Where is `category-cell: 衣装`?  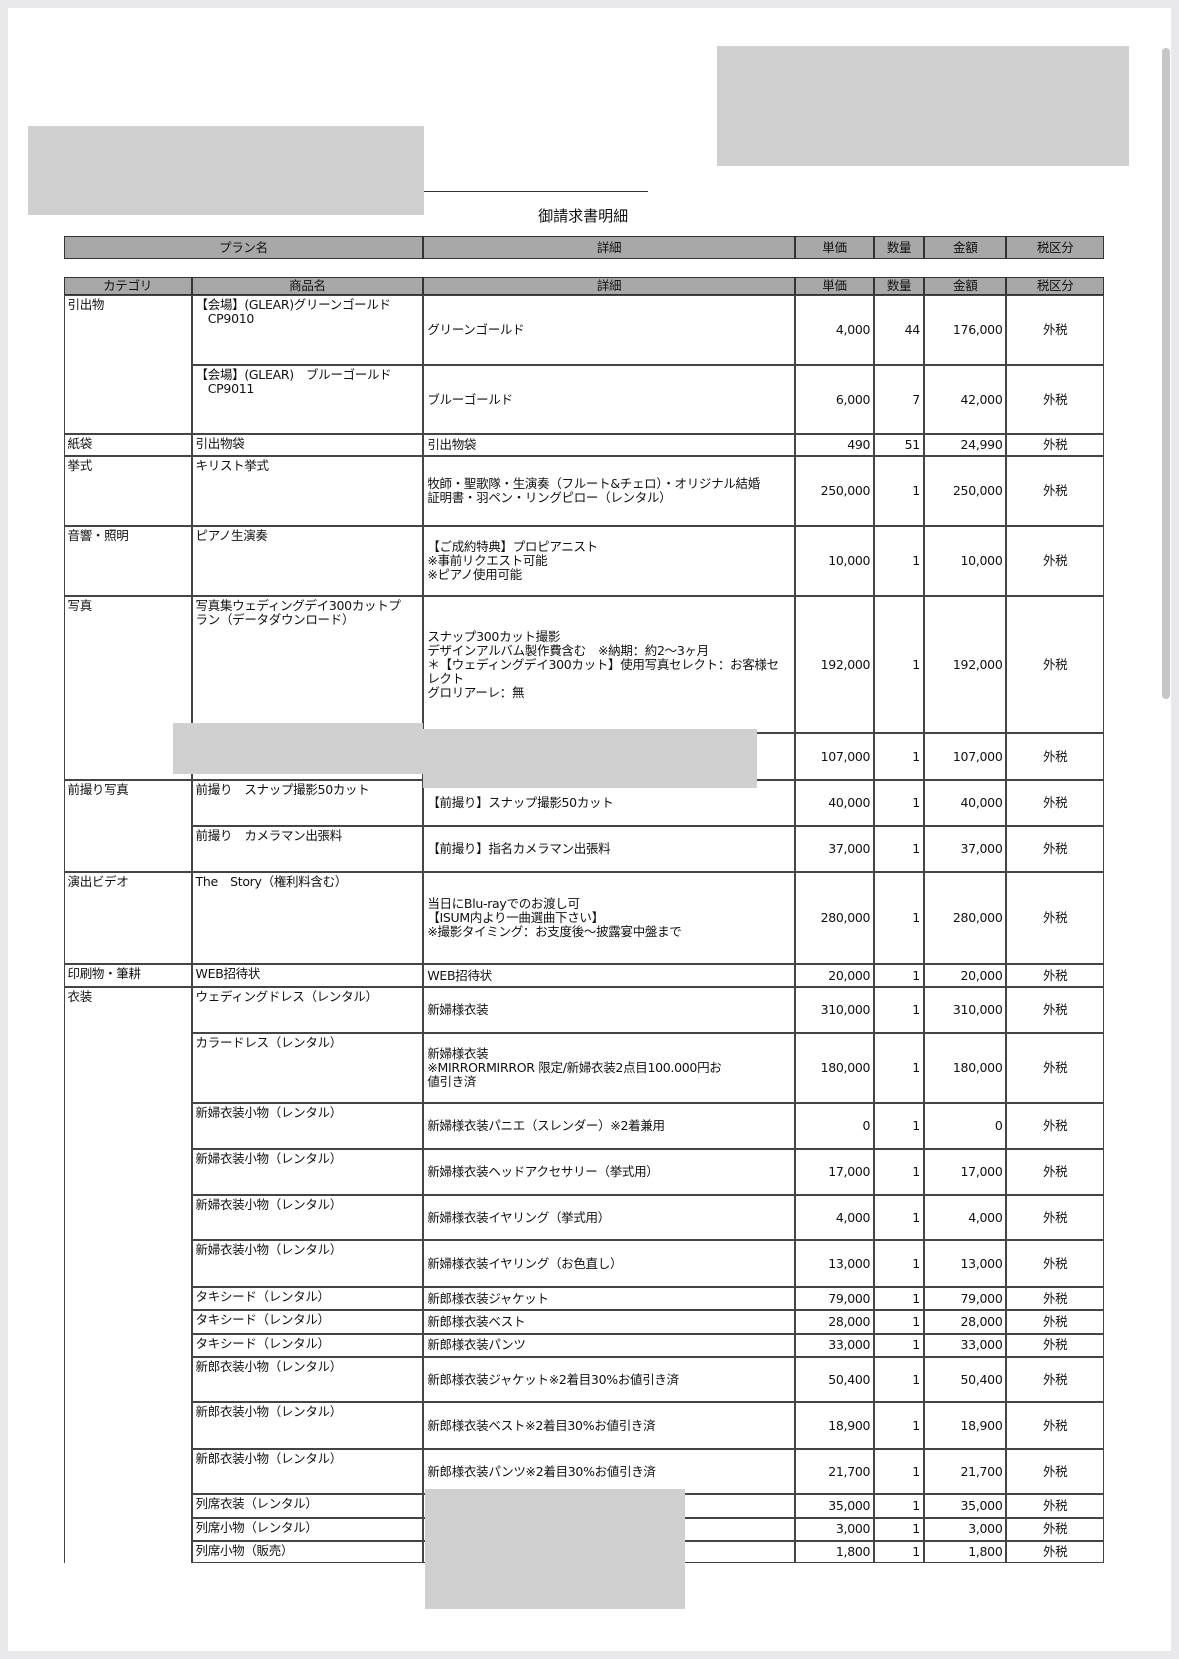 category-cell: 衣装 is located at coordinates (127, 1275).